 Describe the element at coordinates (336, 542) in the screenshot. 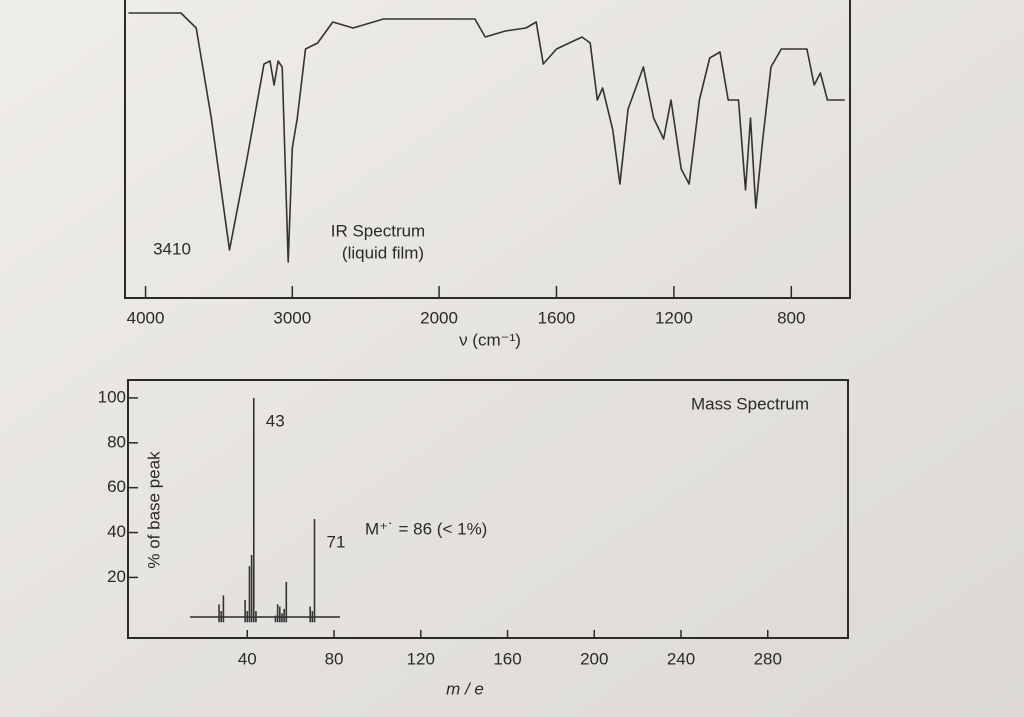

I see `peak-label: 71` at that location.